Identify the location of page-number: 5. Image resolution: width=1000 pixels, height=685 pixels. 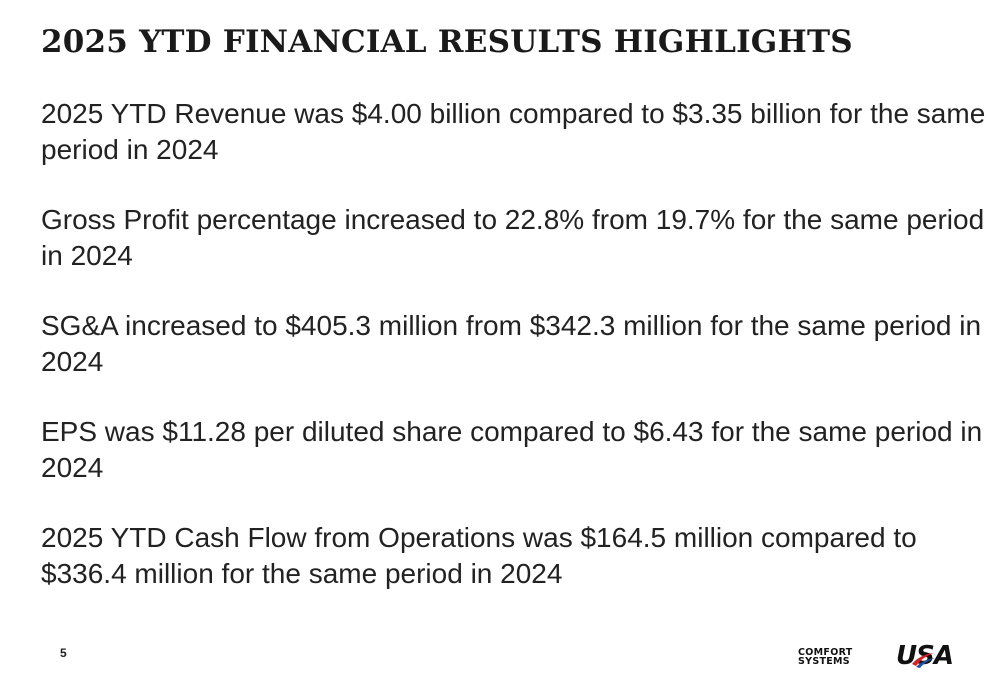
(63, 653).